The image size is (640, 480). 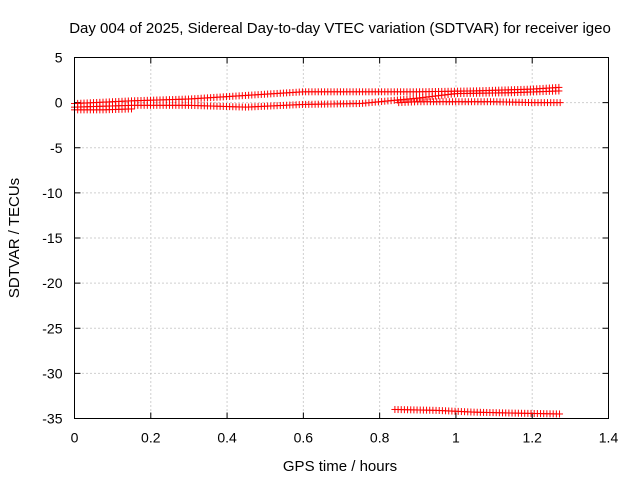 I want to click on x-tick-label: 0.6, so click(x=304, y=438).